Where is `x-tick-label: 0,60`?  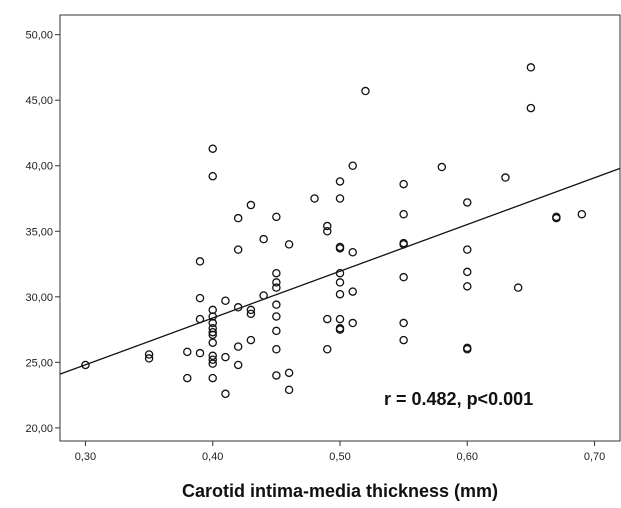 x-tick-label: 0,60 is located at coordinates (467, 457).